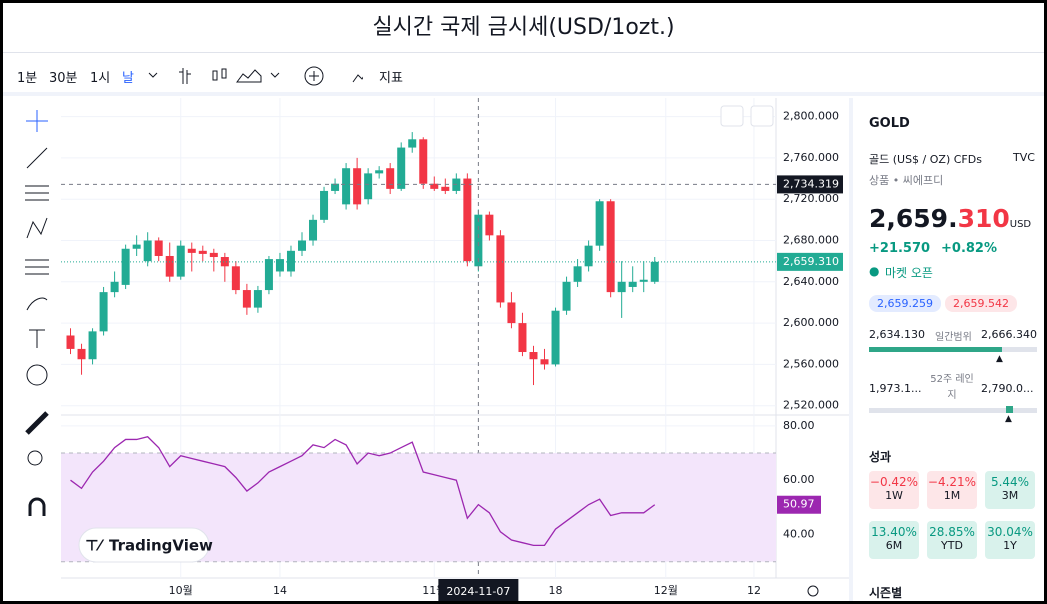  I want to click on x-tick-label: 18, so click(556, 590).